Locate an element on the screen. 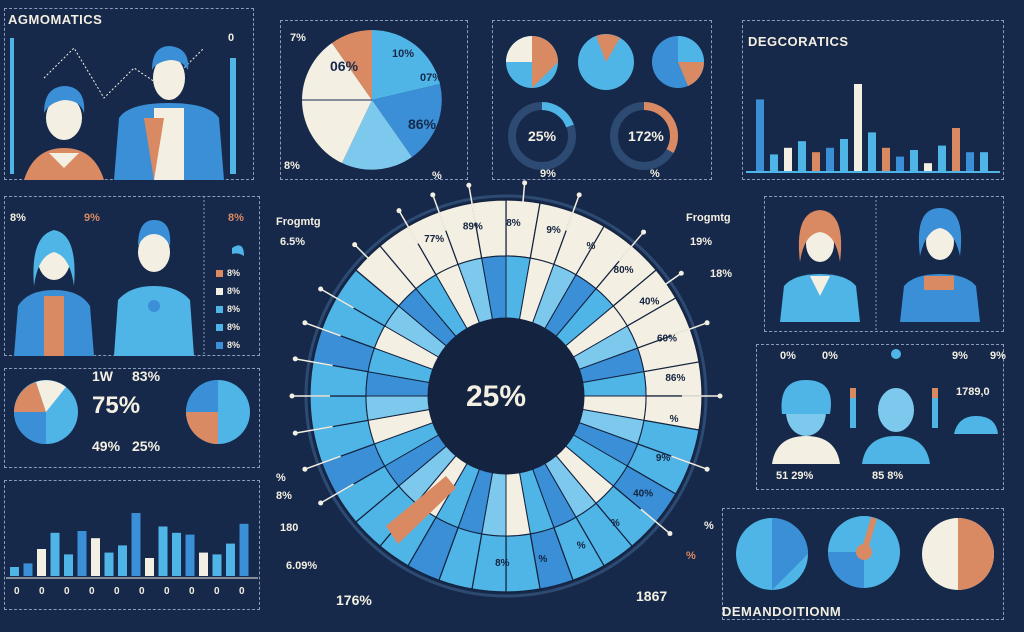  frame-right-stats is located at coordinates (880, 417).